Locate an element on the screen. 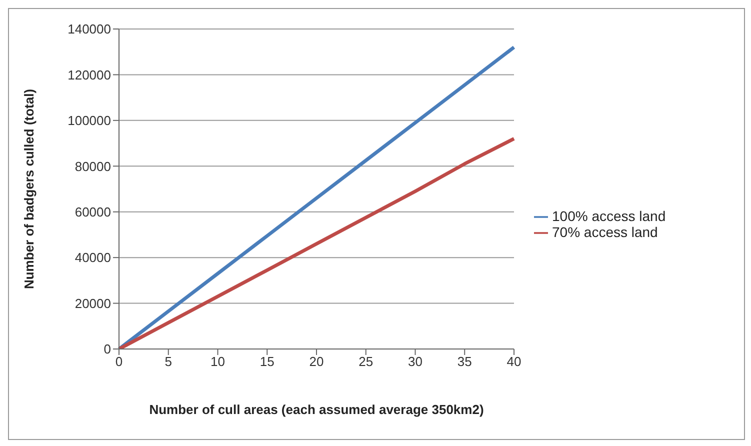 This screenshot has height=446, width=751. y-tick-label: 80000 is located at coordinates (92, 166).